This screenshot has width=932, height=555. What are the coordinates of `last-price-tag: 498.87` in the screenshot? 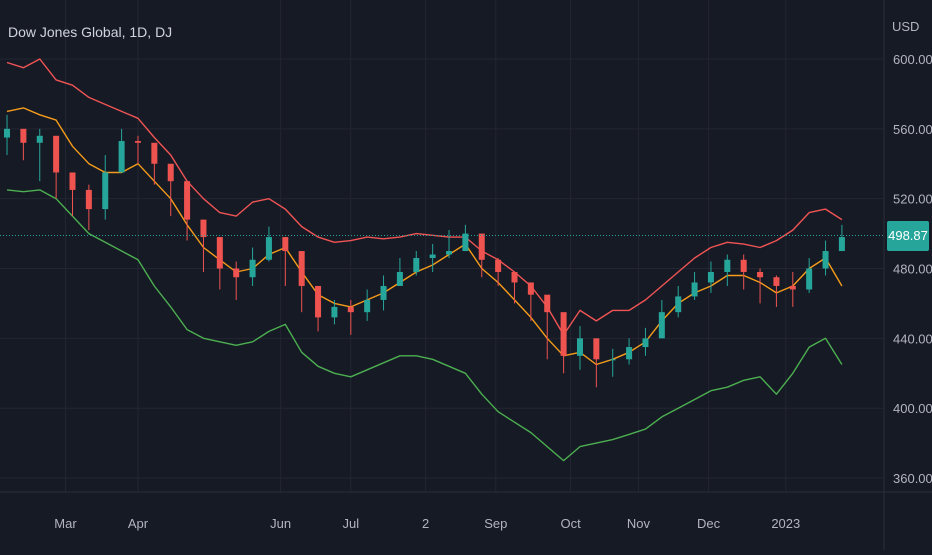 It's located at (908, 235).